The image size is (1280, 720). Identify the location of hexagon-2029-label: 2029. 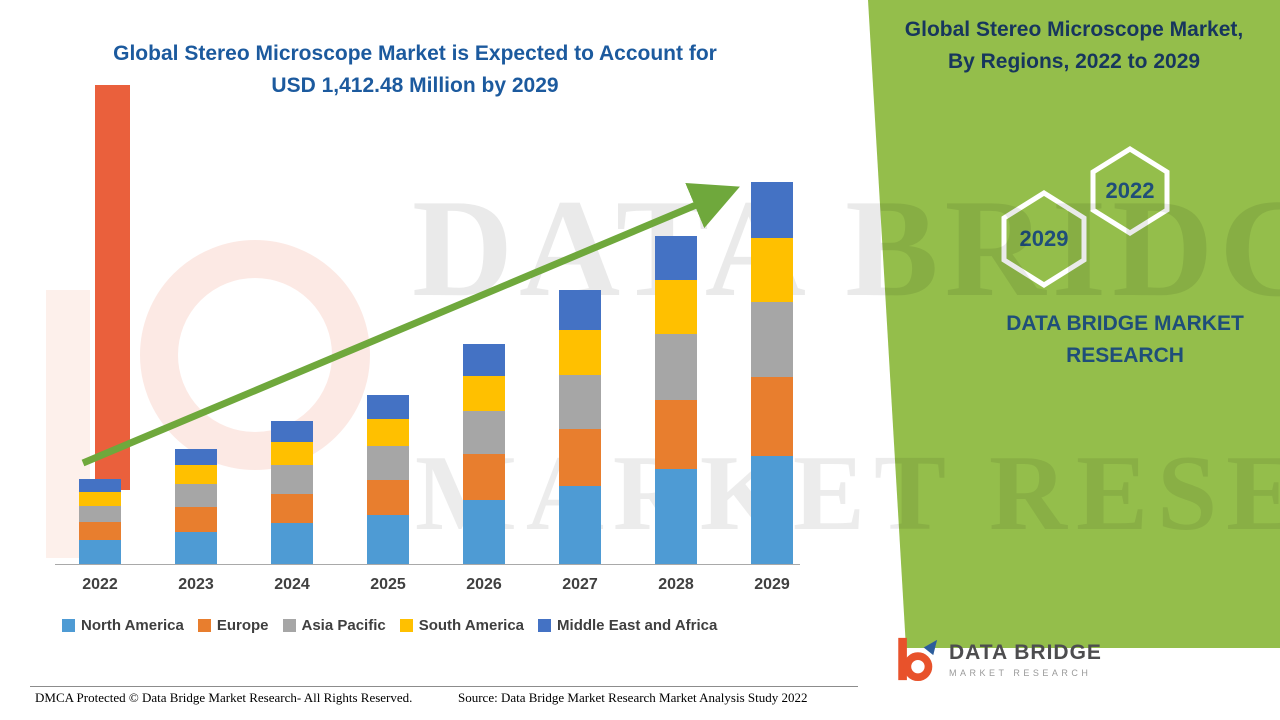
(1044, 238).